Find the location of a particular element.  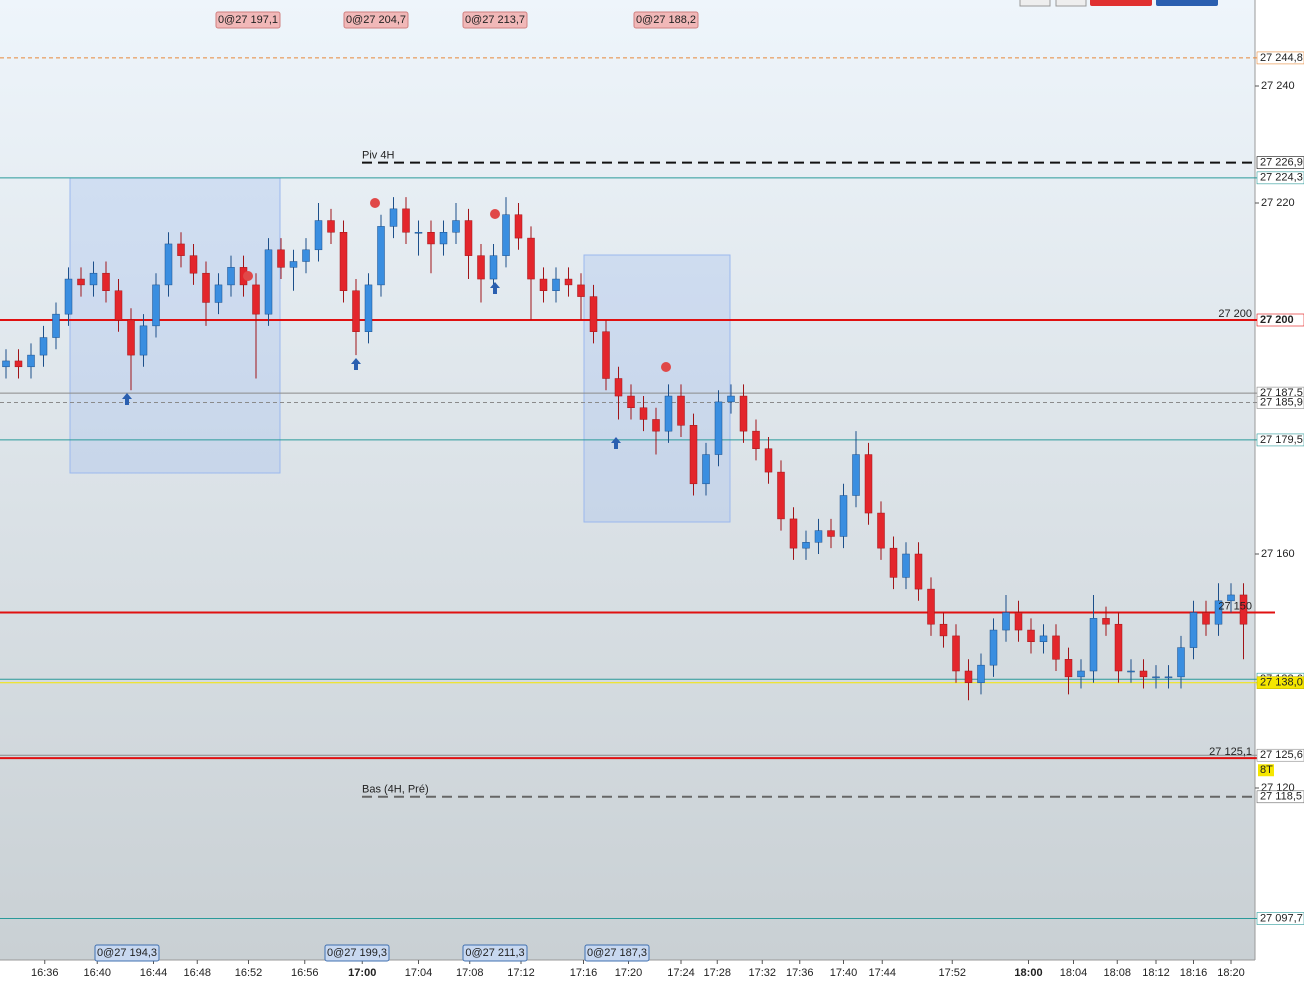

level-label: 27 187,5 is located at coordinates (1281, 393).